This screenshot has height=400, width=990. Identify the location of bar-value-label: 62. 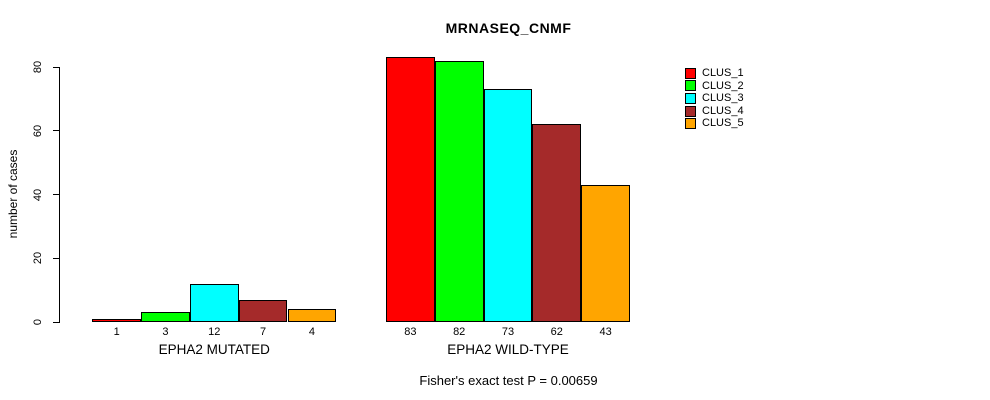
(556, 332).